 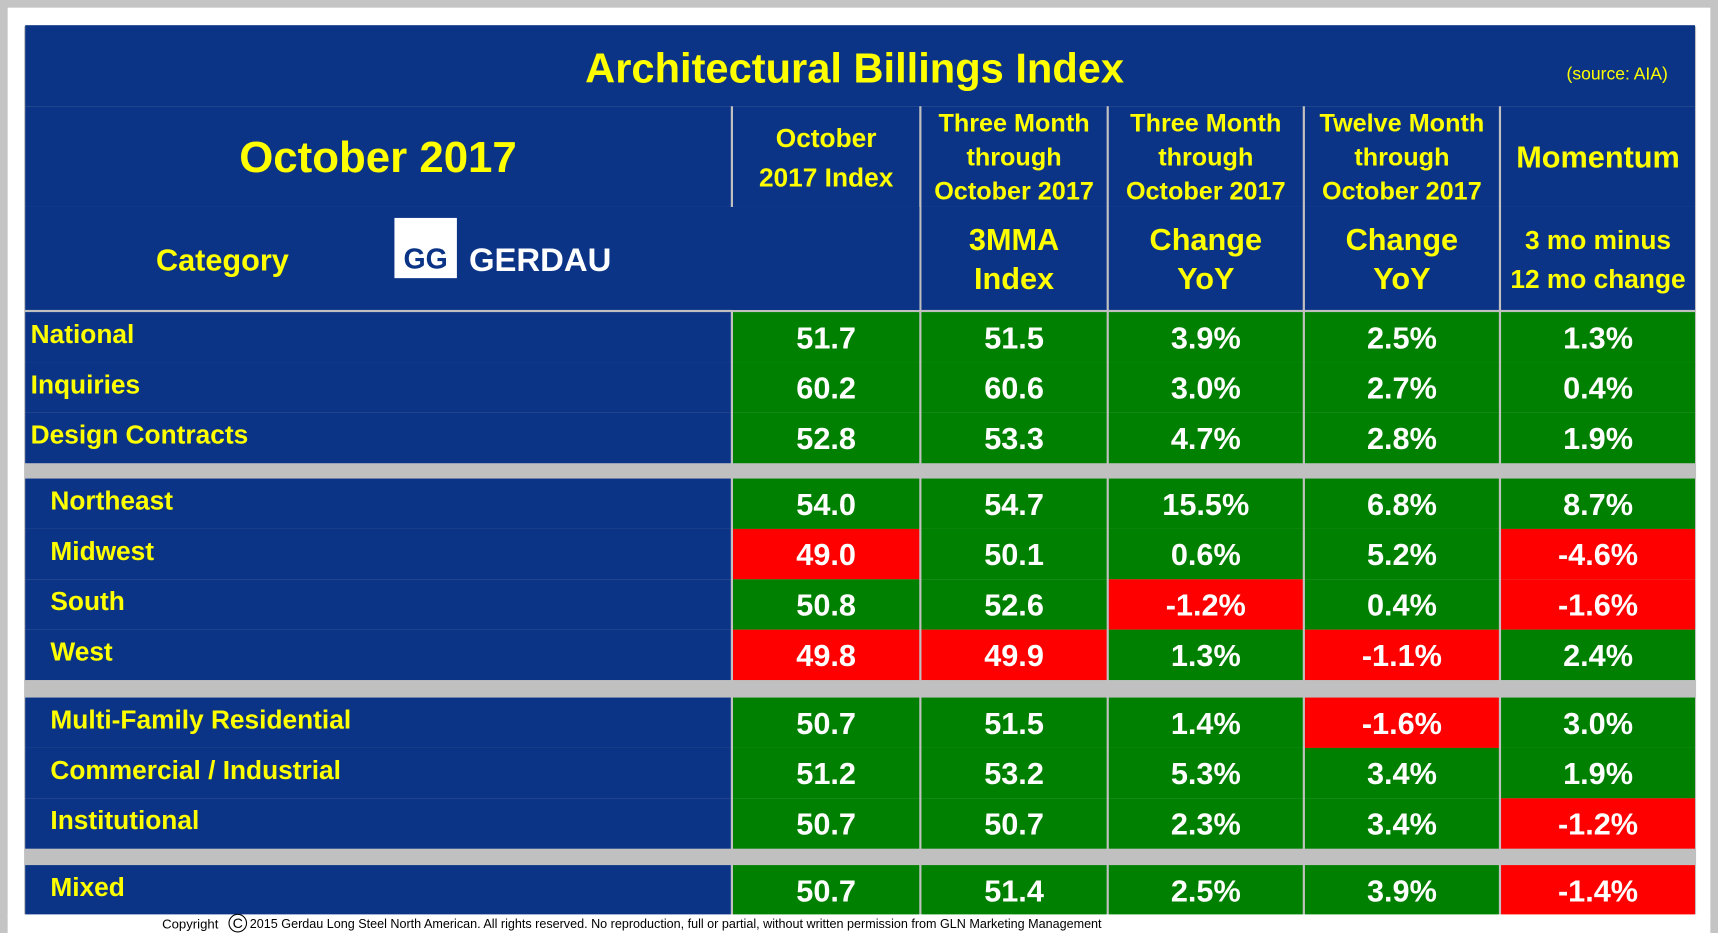 I want to click on value: 4.7%, so click(x=1206, y=439).